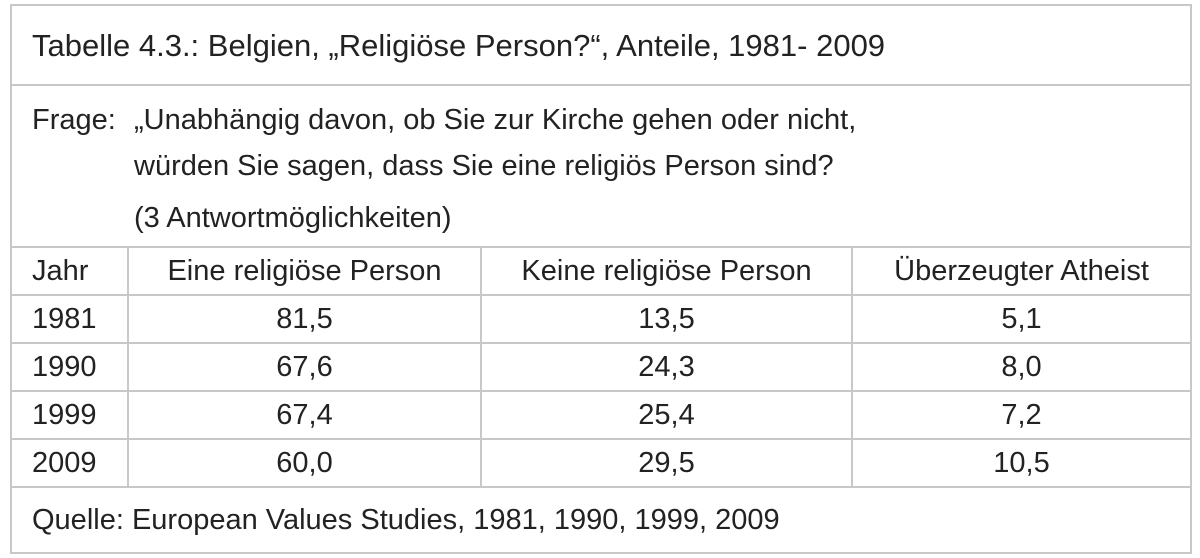 This screenshot has height=558, width=1200. What do you see at coordinates (304, 271) in the screenshot?
I see `column-header-religious: Eine religiöse Person` at bounding box center [304, 271].